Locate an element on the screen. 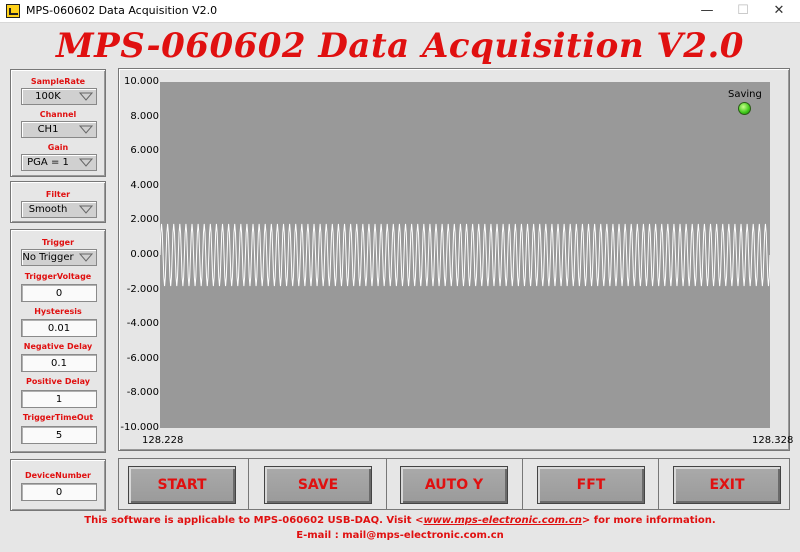 The image size is (800, 552). y-tick-label: 0.000 is located at coordinates (144, 254).